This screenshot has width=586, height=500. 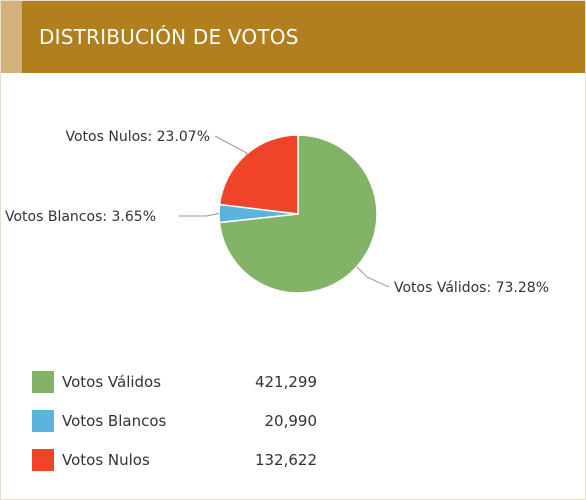 I want to click on legend-value: 132,622, so click(x=285, y=460).